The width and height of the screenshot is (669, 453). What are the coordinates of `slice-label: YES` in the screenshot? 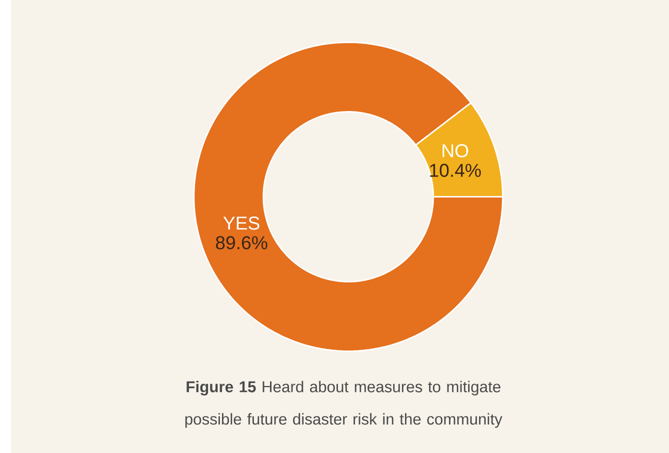 It's located at (241, 223).